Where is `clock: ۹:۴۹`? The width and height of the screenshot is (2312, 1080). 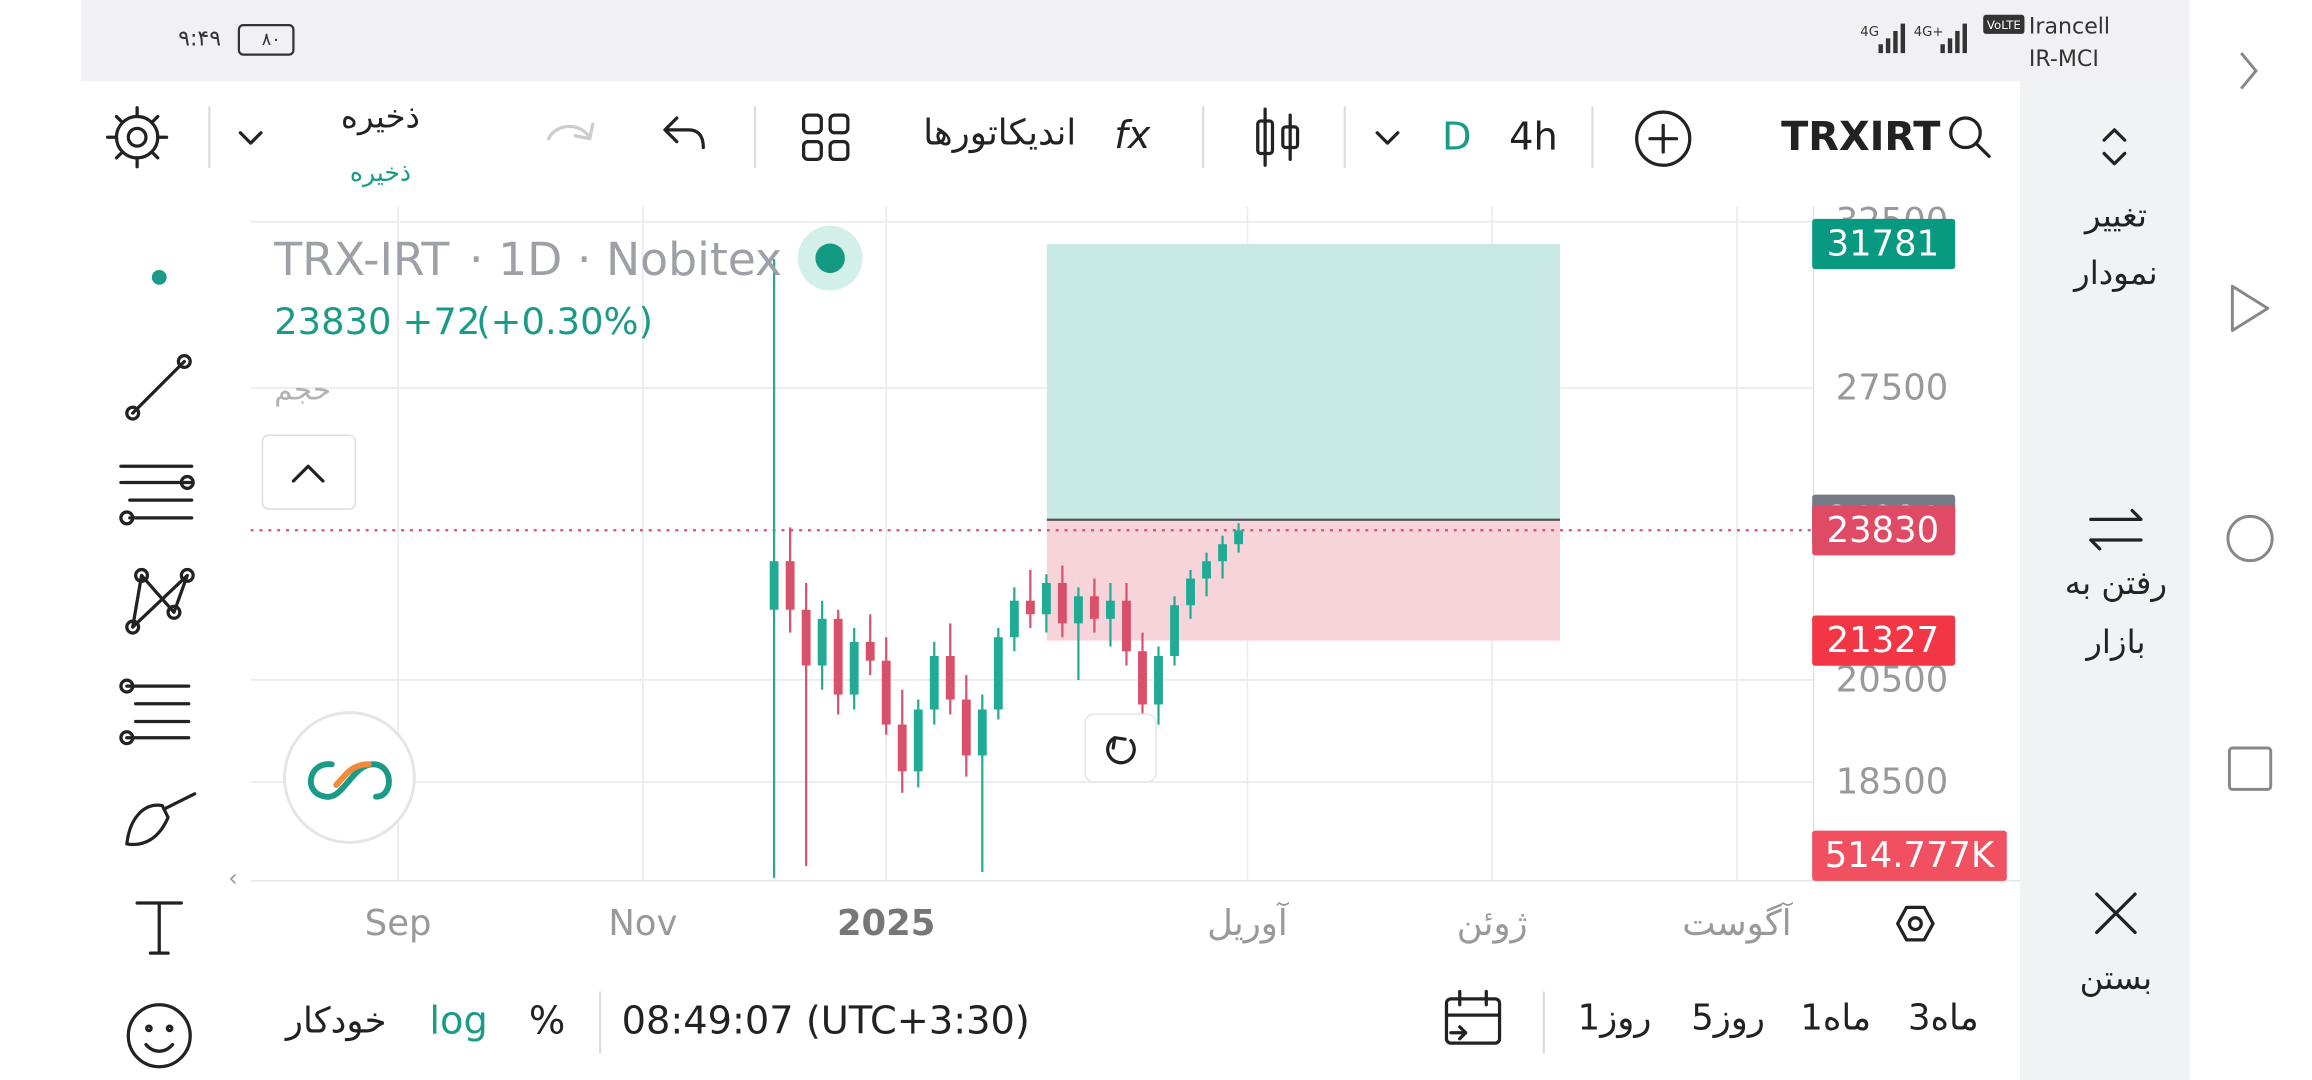
clock: ۹:۴۹ is located at coordinates (199, 38).